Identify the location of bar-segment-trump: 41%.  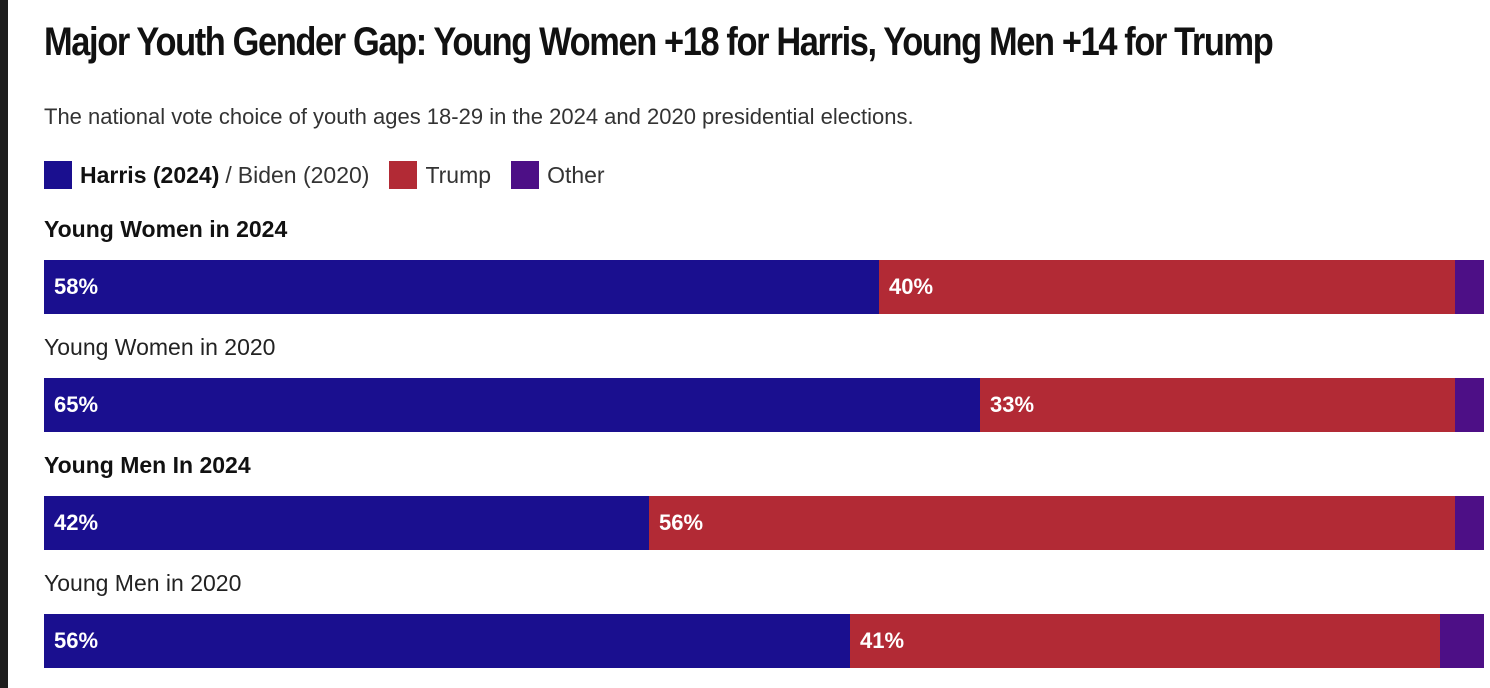
(1145, 641).